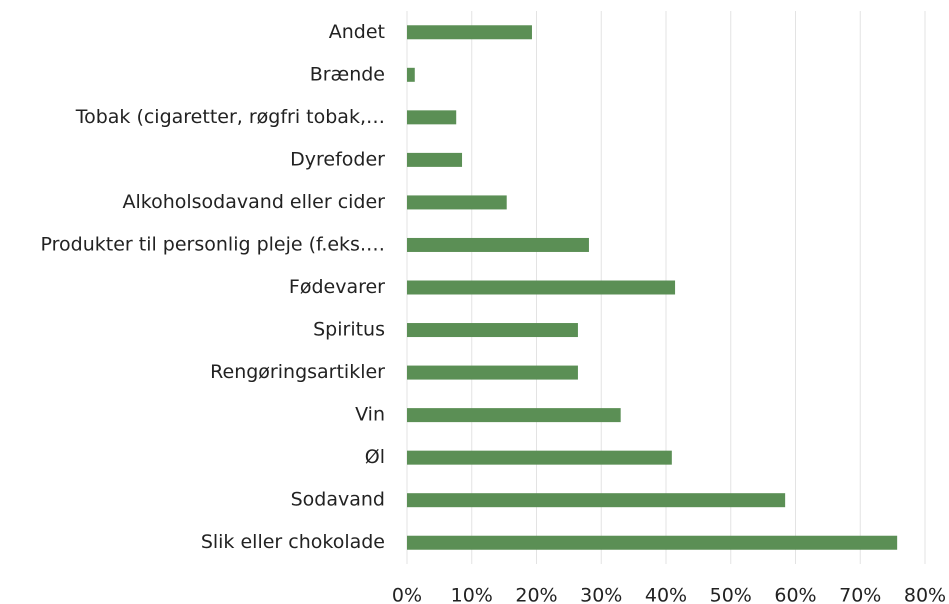 This screenshot has height=604, width=949. Describe the element at coordinates (293, 542) in the screenshot. I see `y-tick-label: Slik eller chokolade` at that location.